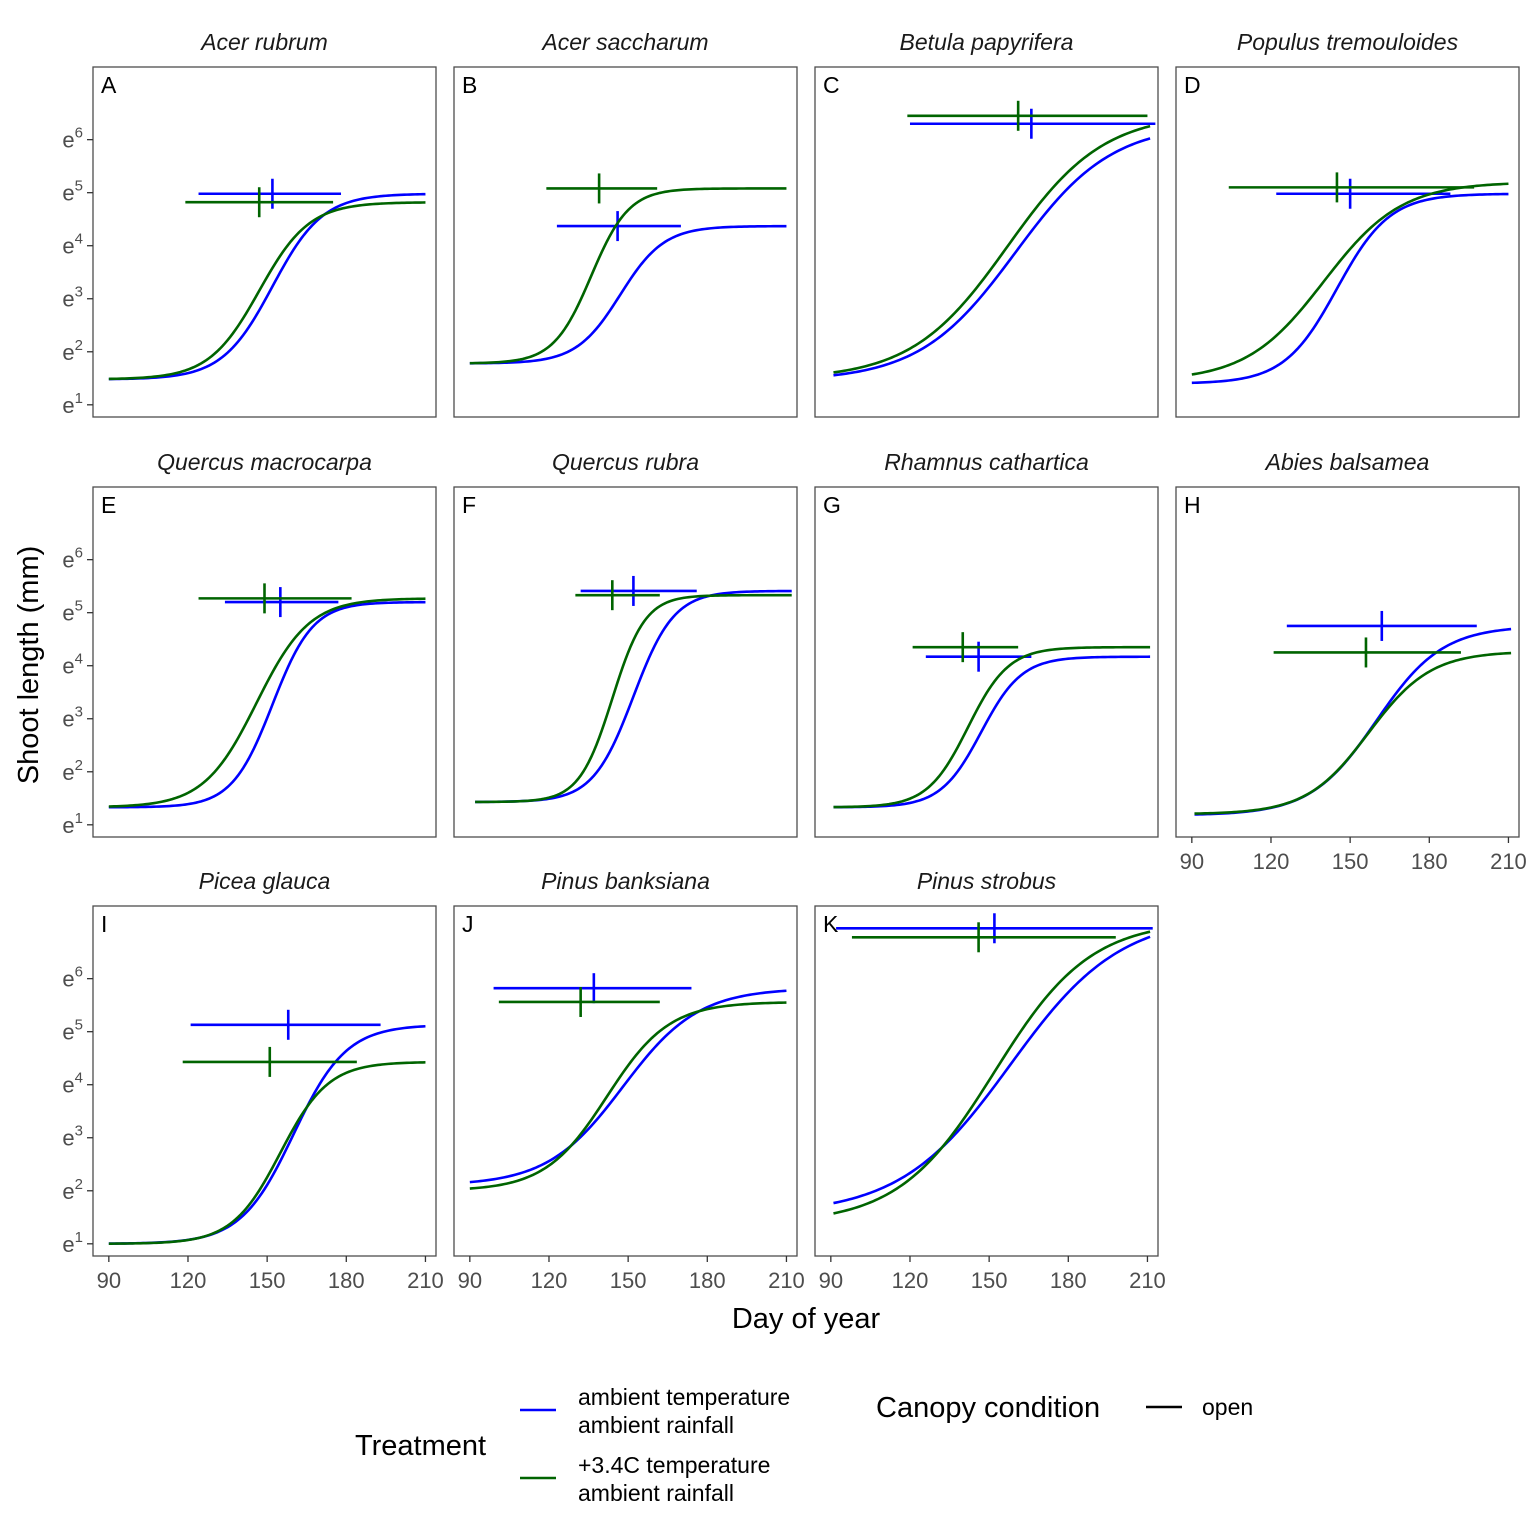 The width and height of the screenshot is (1536, 1536). I want to click on facet-title-b: Acer saccharum, so click(624, 42).